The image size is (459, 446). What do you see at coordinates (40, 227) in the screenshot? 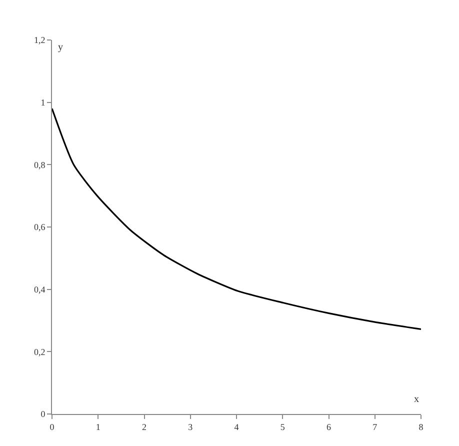
I see `y-tick-label: 0,6` at bounding box center [40, 227].